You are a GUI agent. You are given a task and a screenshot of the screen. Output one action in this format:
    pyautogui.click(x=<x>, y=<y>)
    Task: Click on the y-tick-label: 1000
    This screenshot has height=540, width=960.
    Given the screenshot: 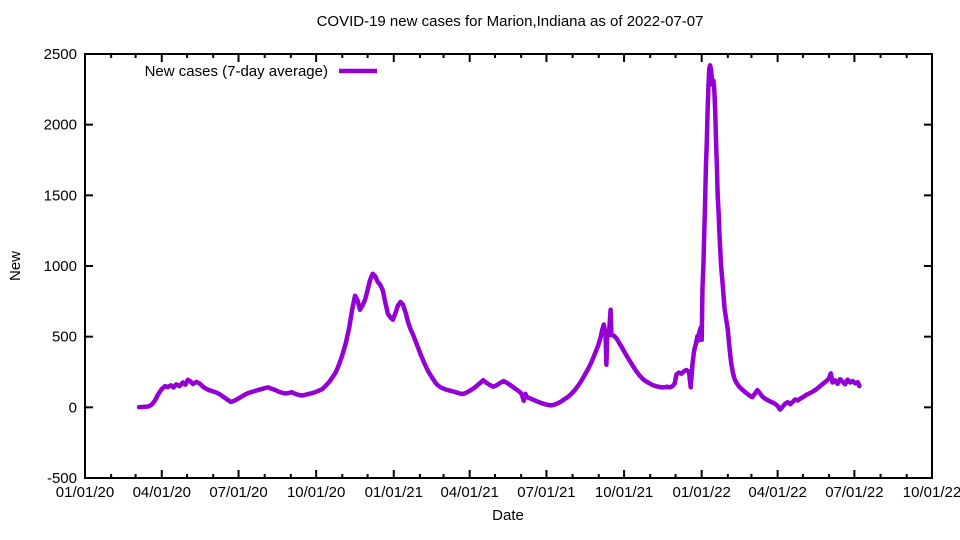 What is the action you would take?
    pyautogui.click(x=60, y=266)
    